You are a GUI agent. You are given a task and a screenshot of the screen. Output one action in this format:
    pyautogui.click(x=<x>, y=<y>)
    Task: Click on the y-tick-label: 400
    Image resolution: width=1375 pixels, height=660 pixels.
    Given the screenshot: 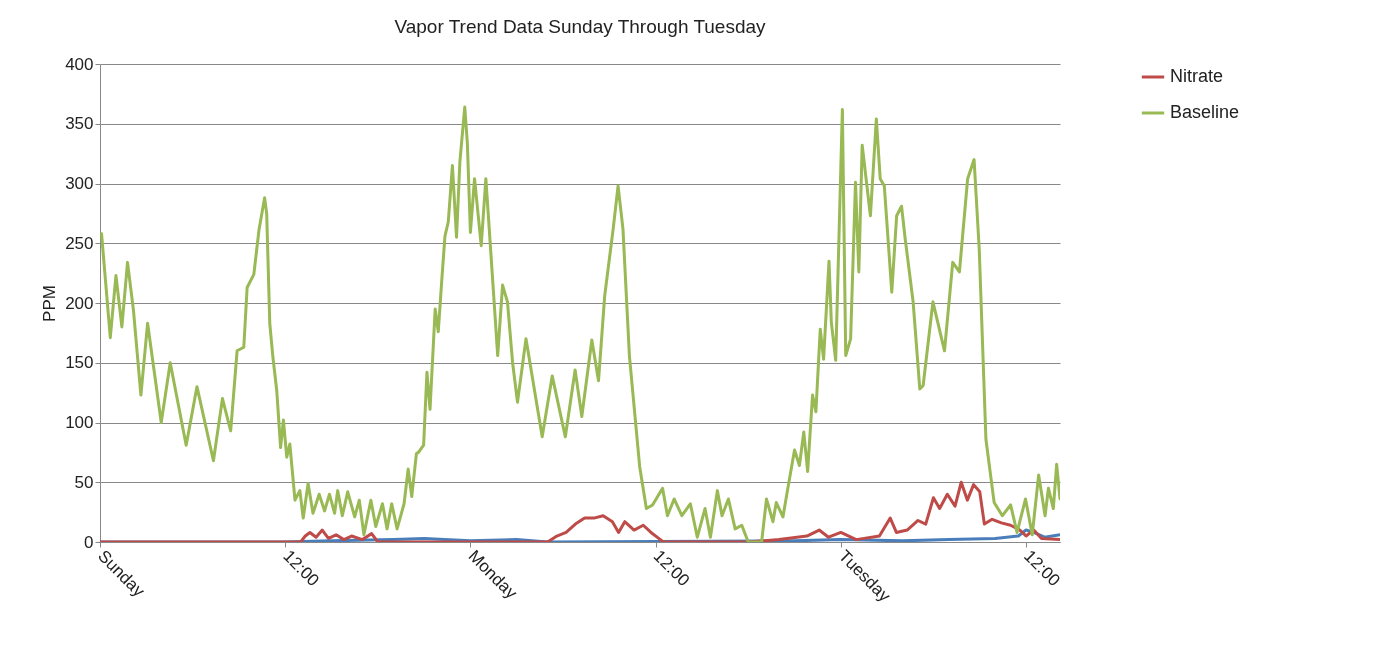 What is the action you would take?
    pyautogui.click(x=79, y=64)
    